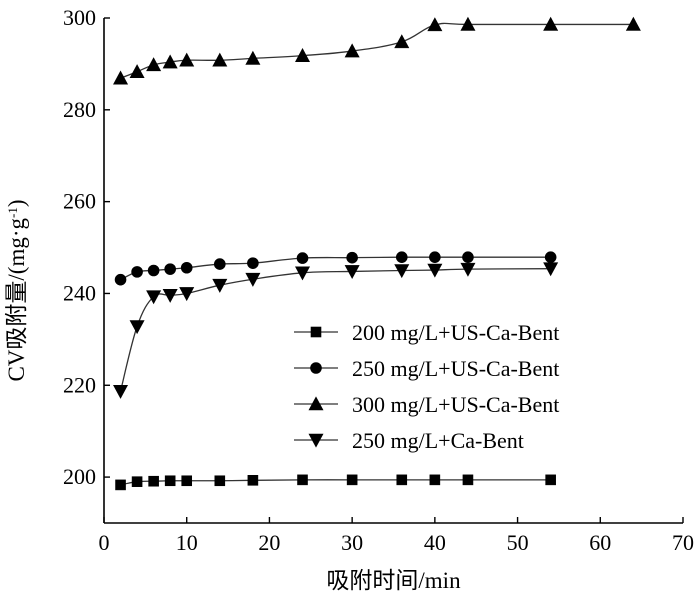  I want to click on legend-item: 200 mg/L+US-Ca-Bent, so click(426, 332).